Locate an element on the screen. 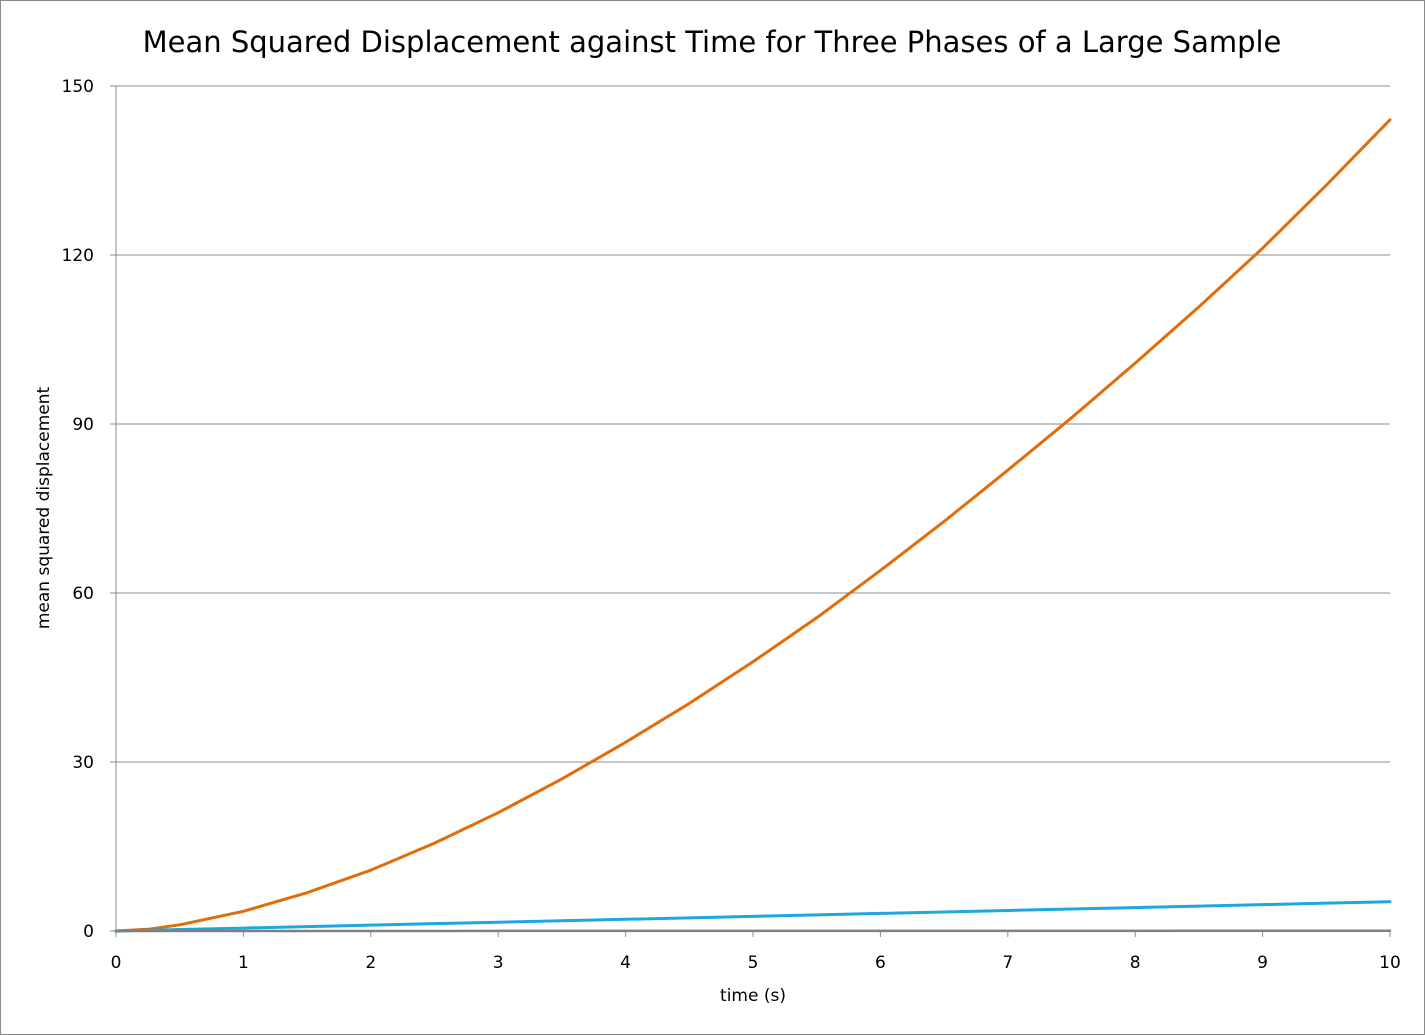  y-axis-title: mean squared displacement is located at coordinates (44, 508).